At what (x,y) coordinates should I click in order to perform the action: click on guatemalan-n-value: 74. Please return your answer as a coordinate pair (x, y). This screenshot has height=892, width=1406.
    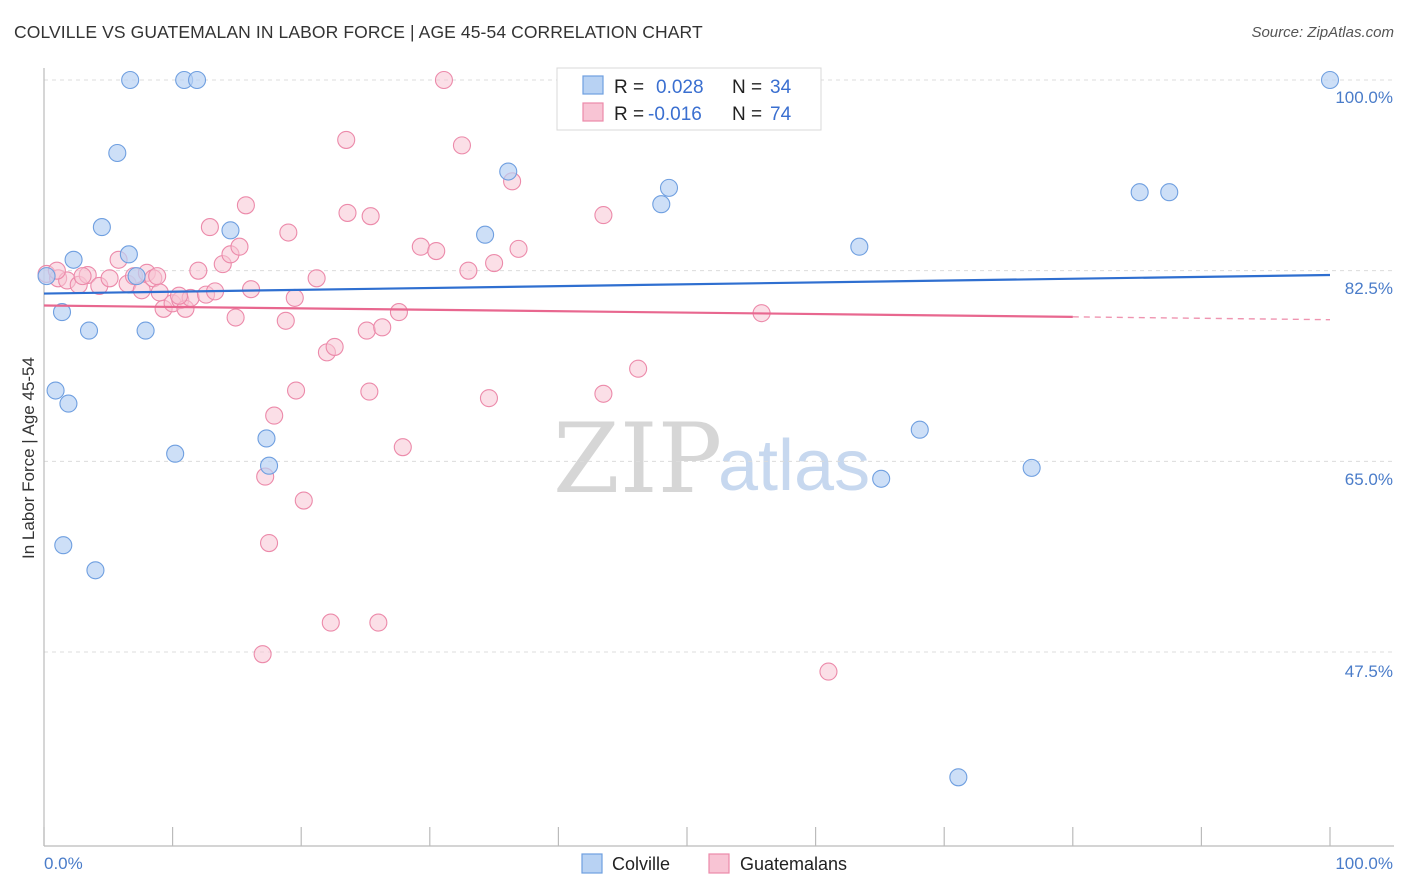
    Looking at the image, I should click on (781, 114).